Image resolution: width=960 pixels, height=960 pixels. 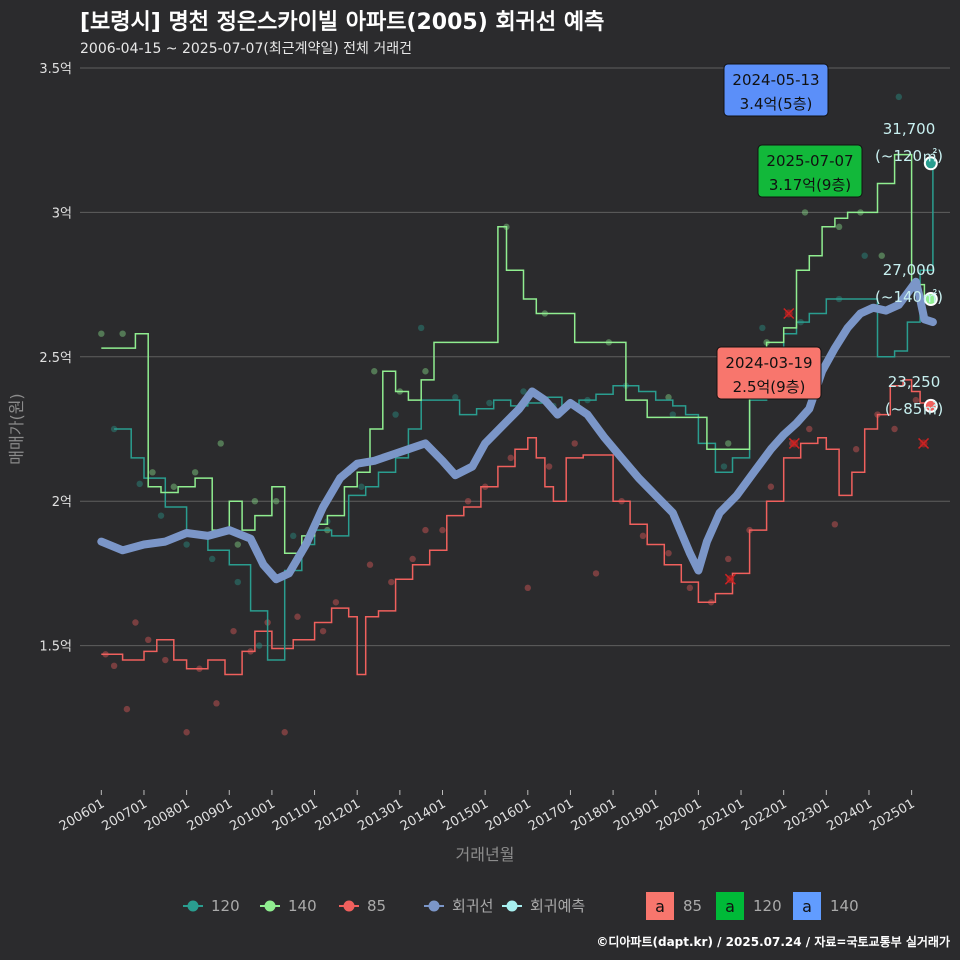 I want to click on legend-label: 회귀예측, so click(x=557, y=906).